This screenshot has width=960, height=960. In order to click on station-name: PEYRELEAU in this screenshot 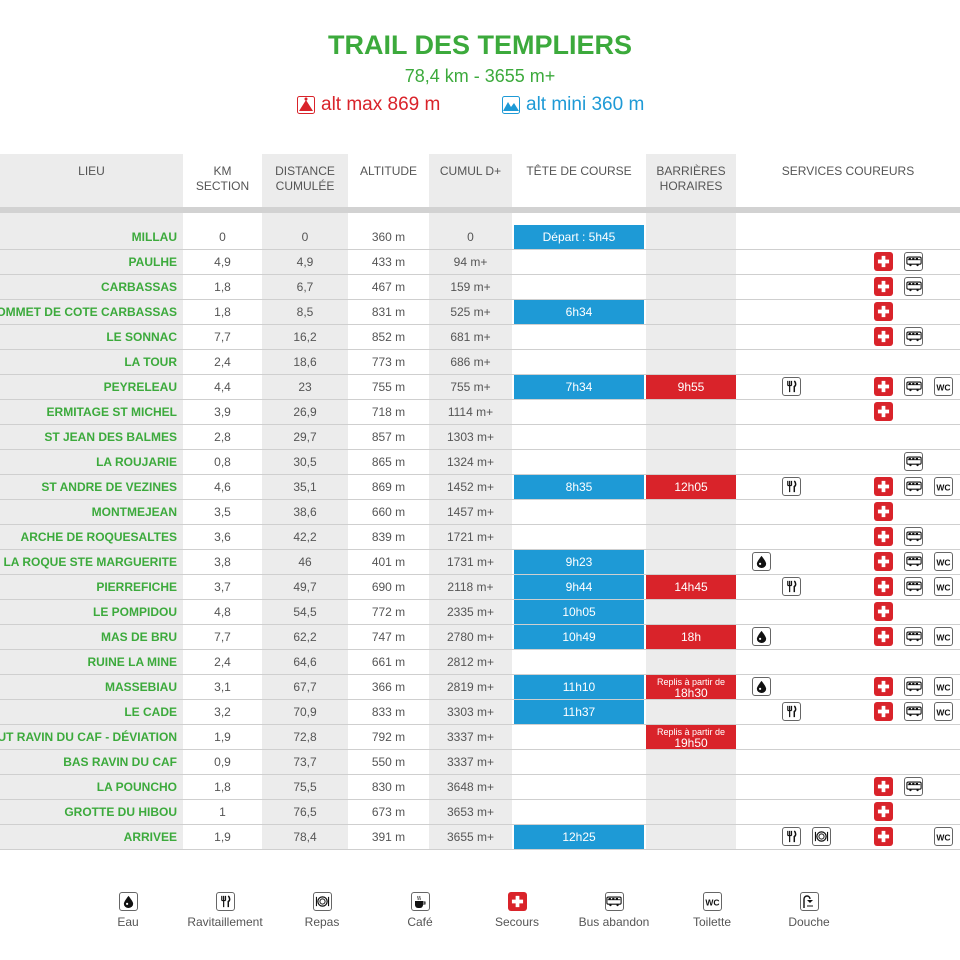, I will do `click(140, 387)`.